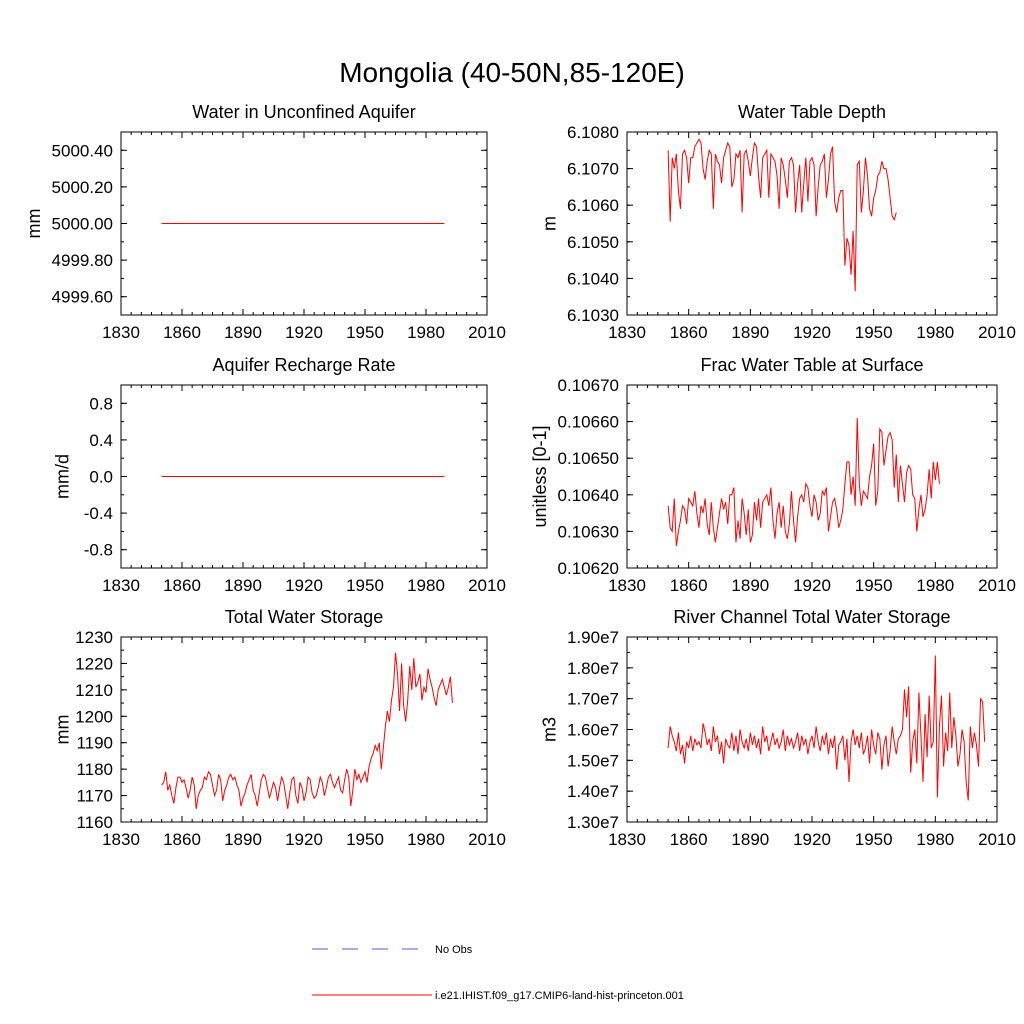  I want to click on y-tick-label: -0.8, so click(98, 550).